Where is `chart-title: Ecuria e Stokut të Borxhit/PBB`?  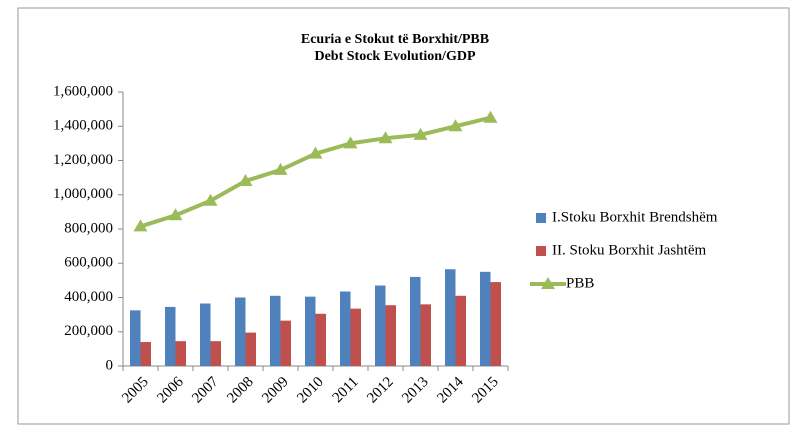 chart-title: Ecuria e Stokut të Borxhit/PBB is located at coordinates (395, 39).